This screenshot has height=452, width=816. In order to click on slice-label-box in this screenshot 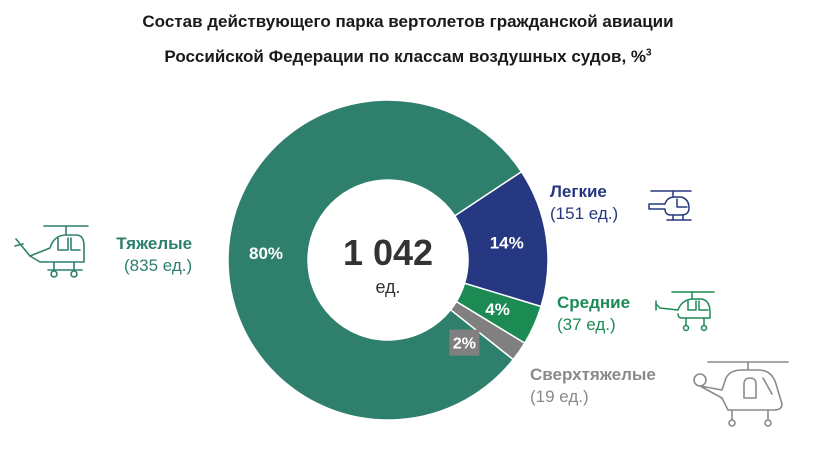, I will do `click(464, 342)`.